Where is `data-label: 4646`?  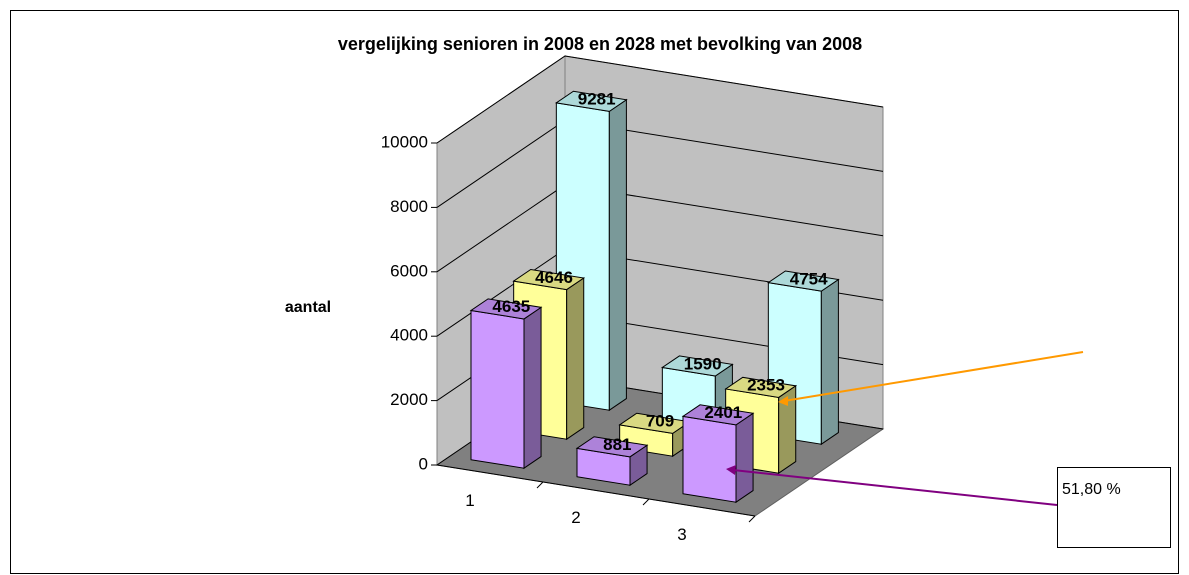 data-label: 4646 is located at coordinates (554, 277).